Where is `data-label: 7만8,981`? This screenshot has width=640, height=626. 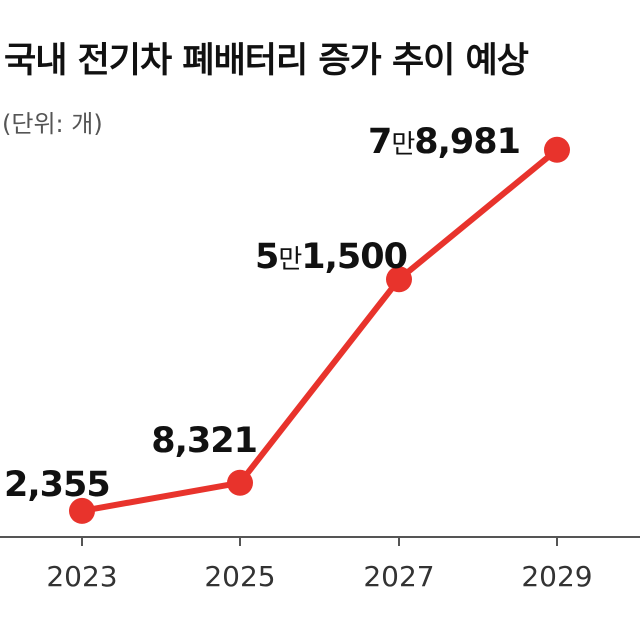
data-label: 7만8,981 is located at coordinates (444, 142).